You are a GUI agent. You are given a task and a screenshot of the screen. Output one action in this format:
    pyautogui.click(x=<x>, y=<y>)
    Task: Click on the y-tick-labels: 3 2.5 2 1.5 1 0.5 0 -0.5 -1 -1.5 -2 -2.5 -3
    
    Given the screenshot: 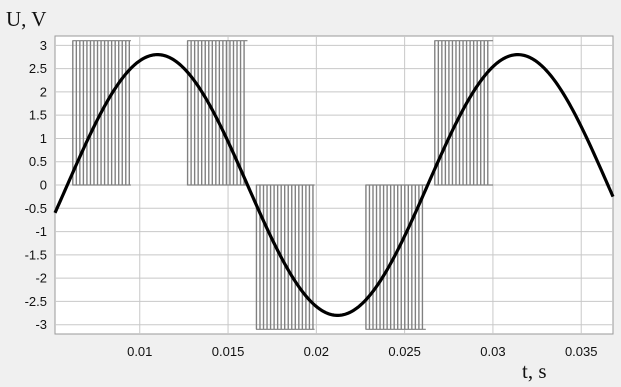 What is the action you would take?
    pyautogui.click(x=36, y=185)
    